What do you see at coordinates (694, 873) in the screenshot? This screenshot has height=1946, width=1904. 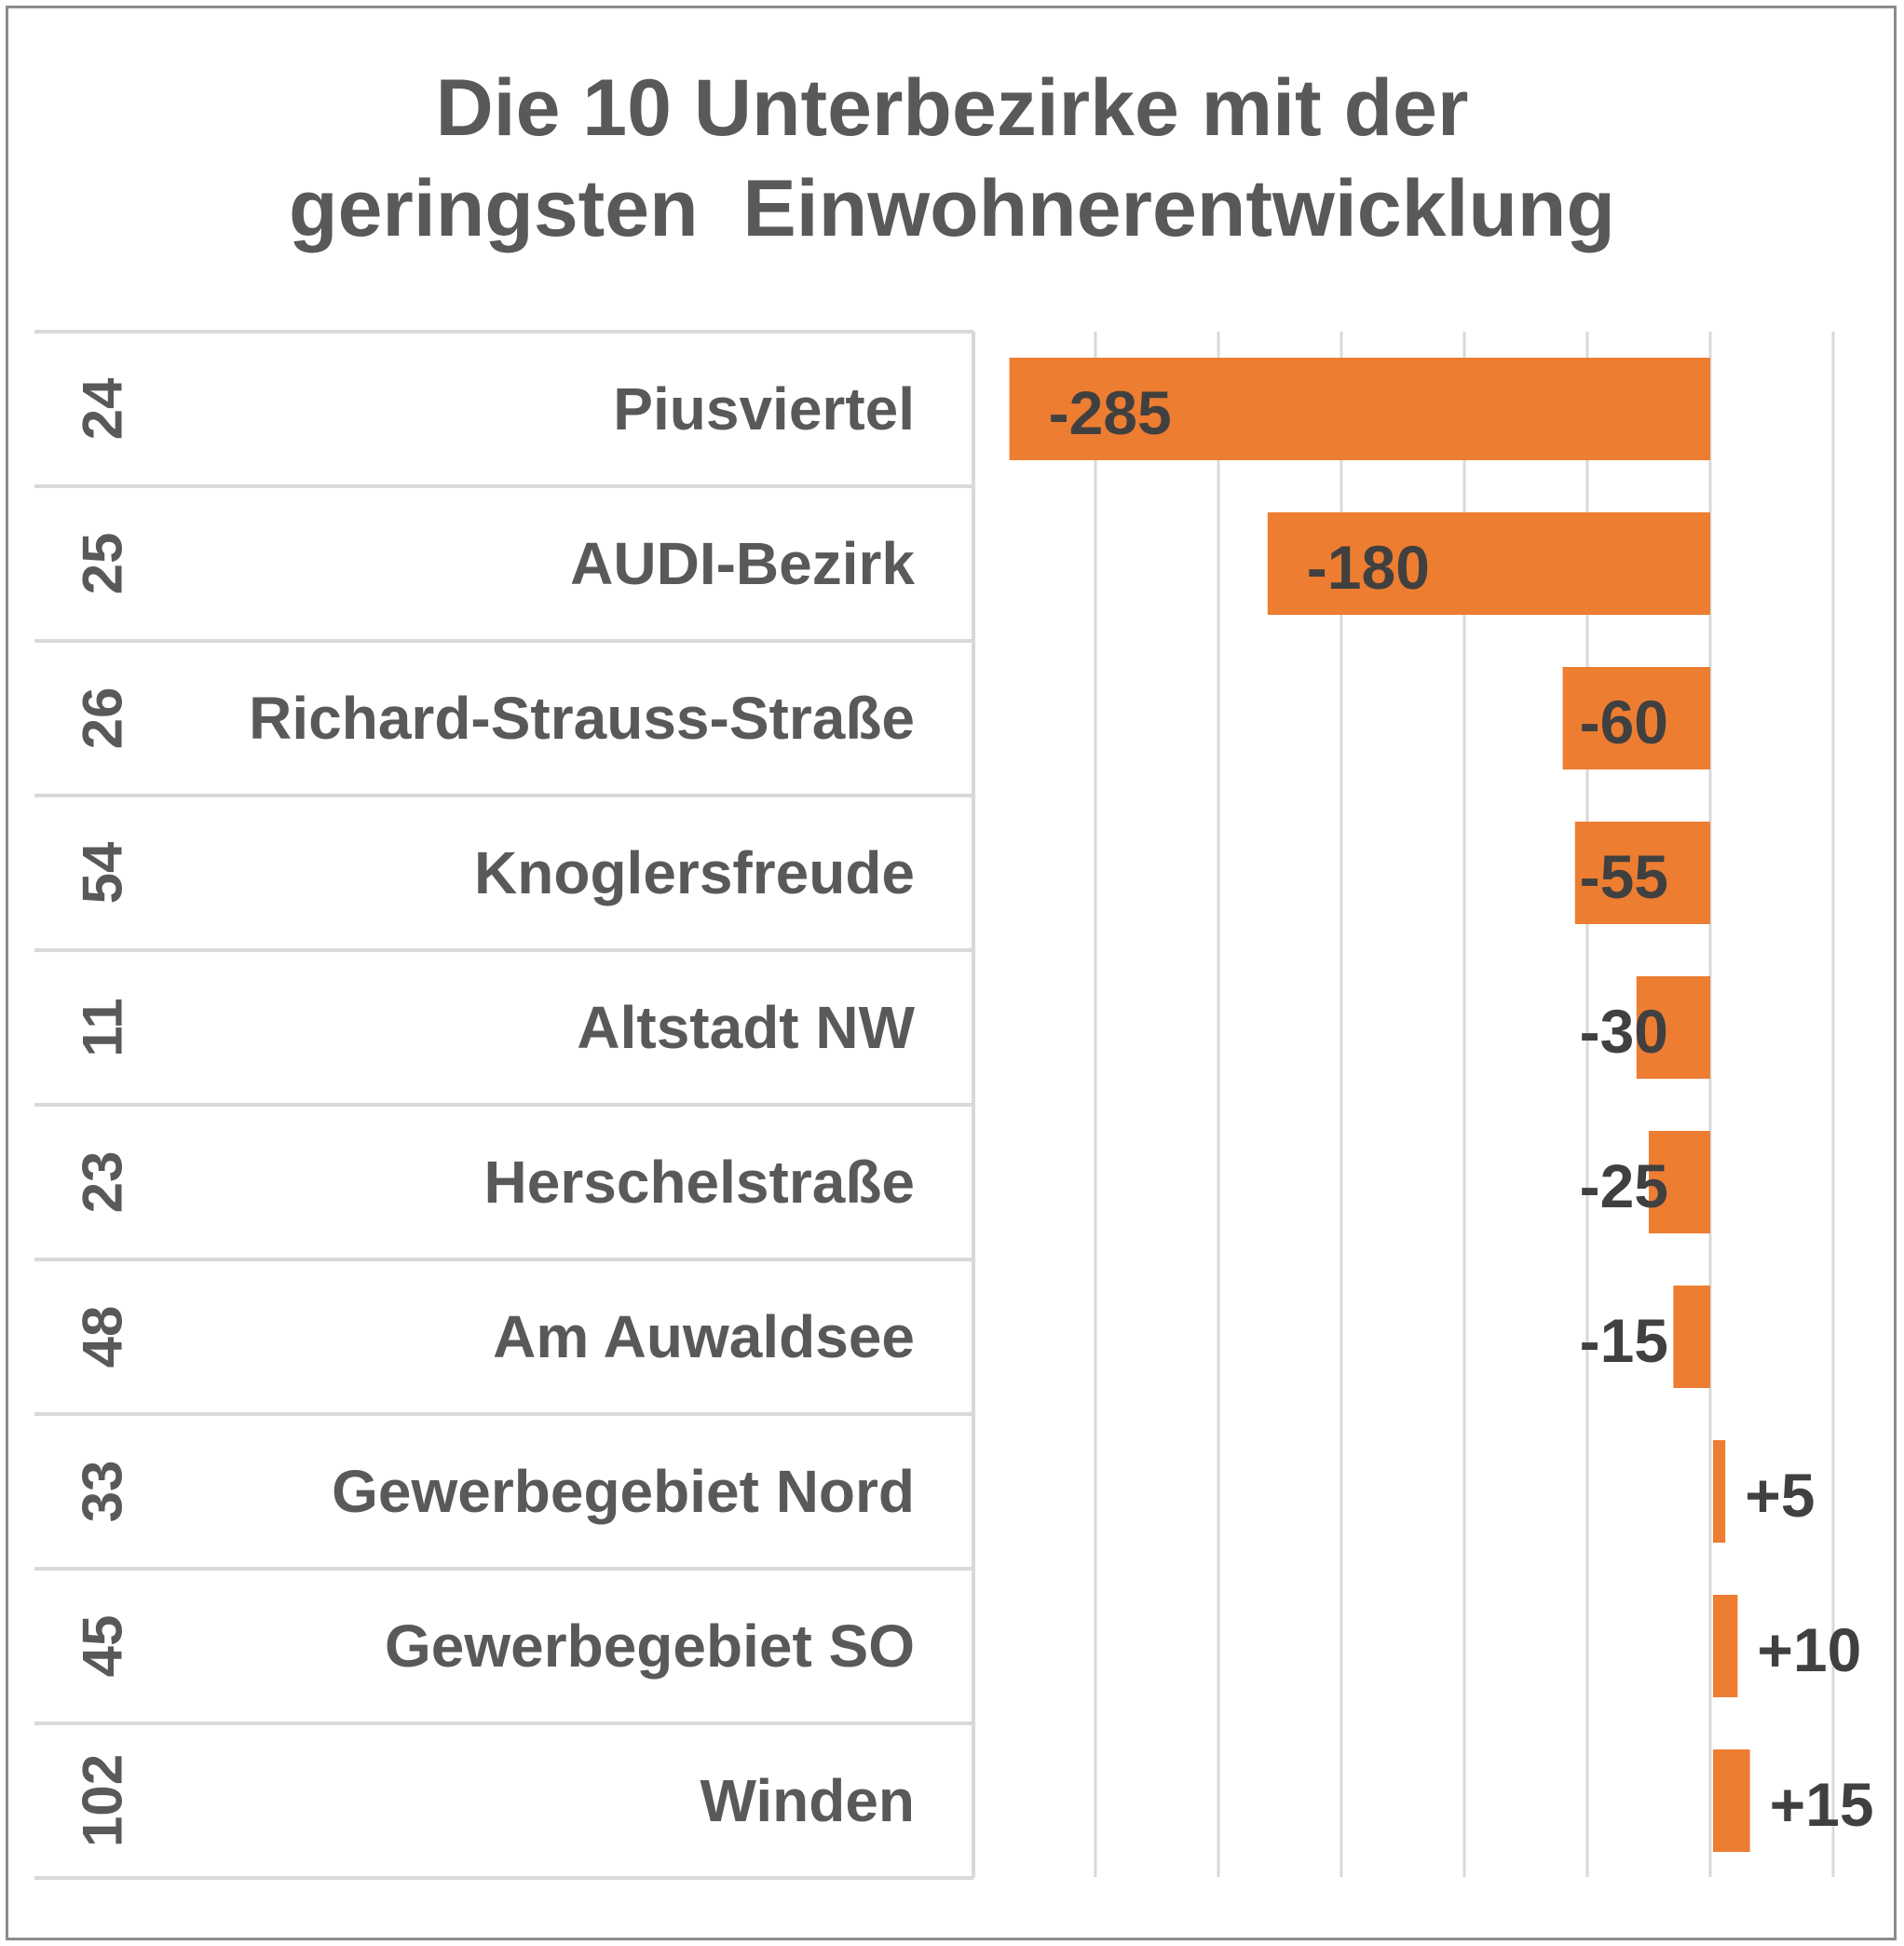 I see `category-tick-label: Knoglersfreude` at bounding box center [694, 873].